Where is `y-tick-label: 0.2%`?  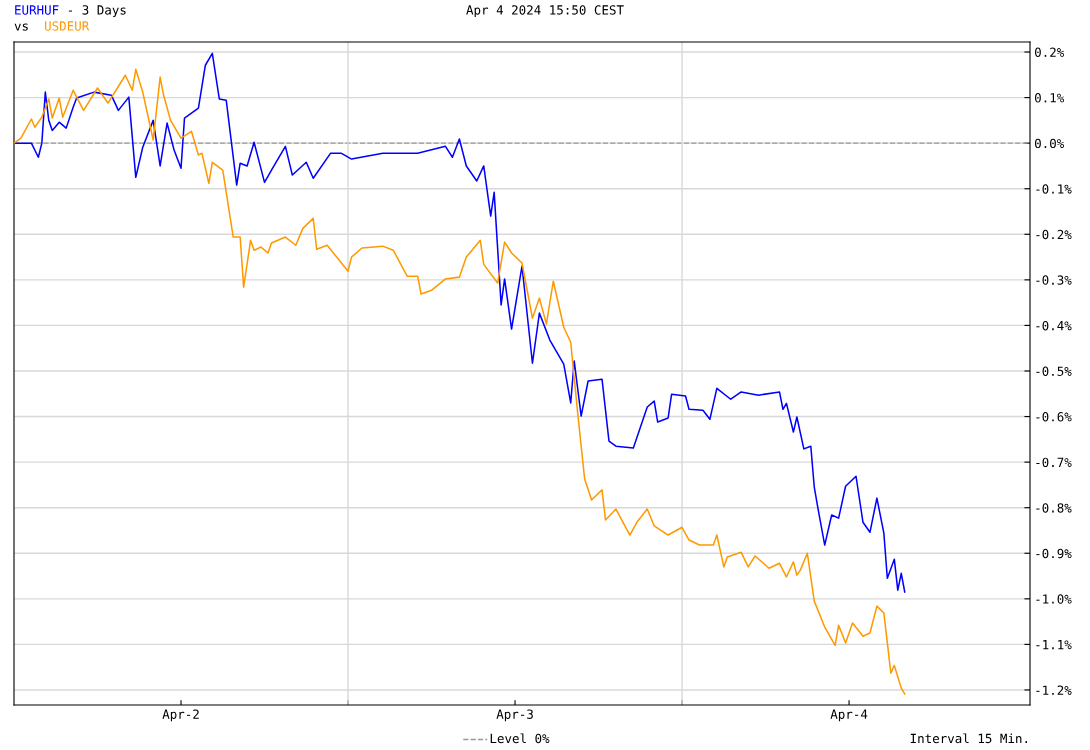 y-tick-label: 0.2% is located at coordinates (1049, 52).